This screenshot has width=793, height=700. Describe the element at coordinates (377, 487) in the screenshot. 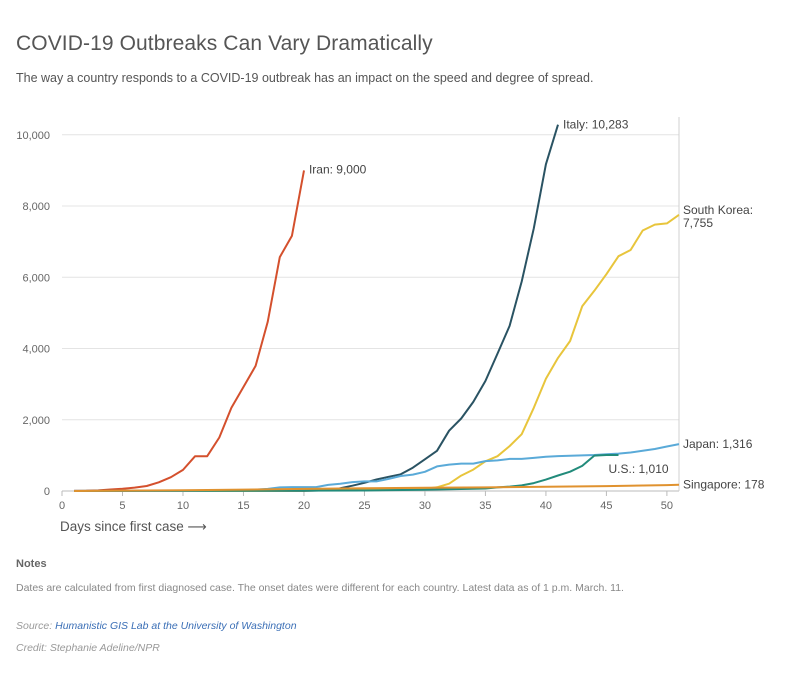

I see `series-line-singapore` at that location.